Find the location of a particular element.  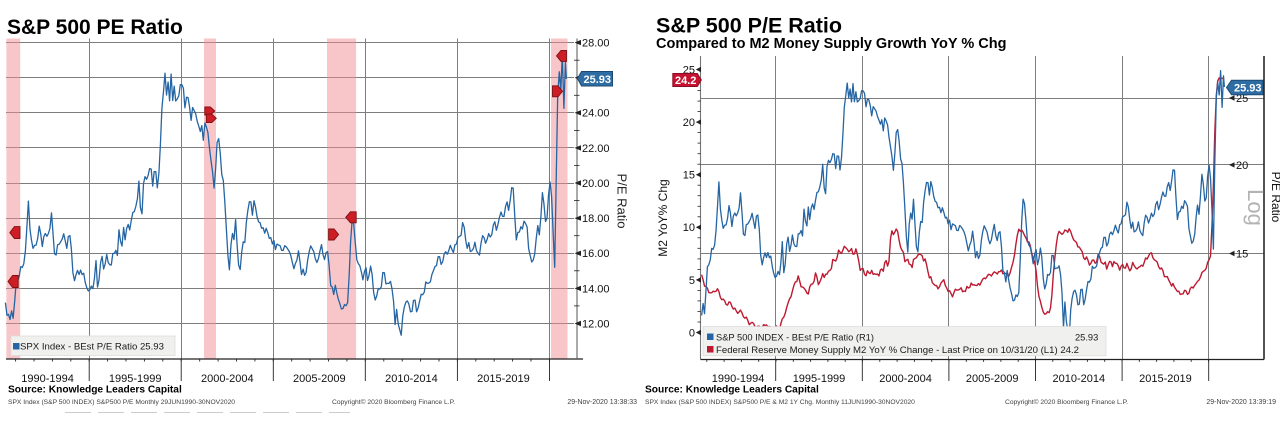

svg-text: 25 is located at coordinates (1242, 99).